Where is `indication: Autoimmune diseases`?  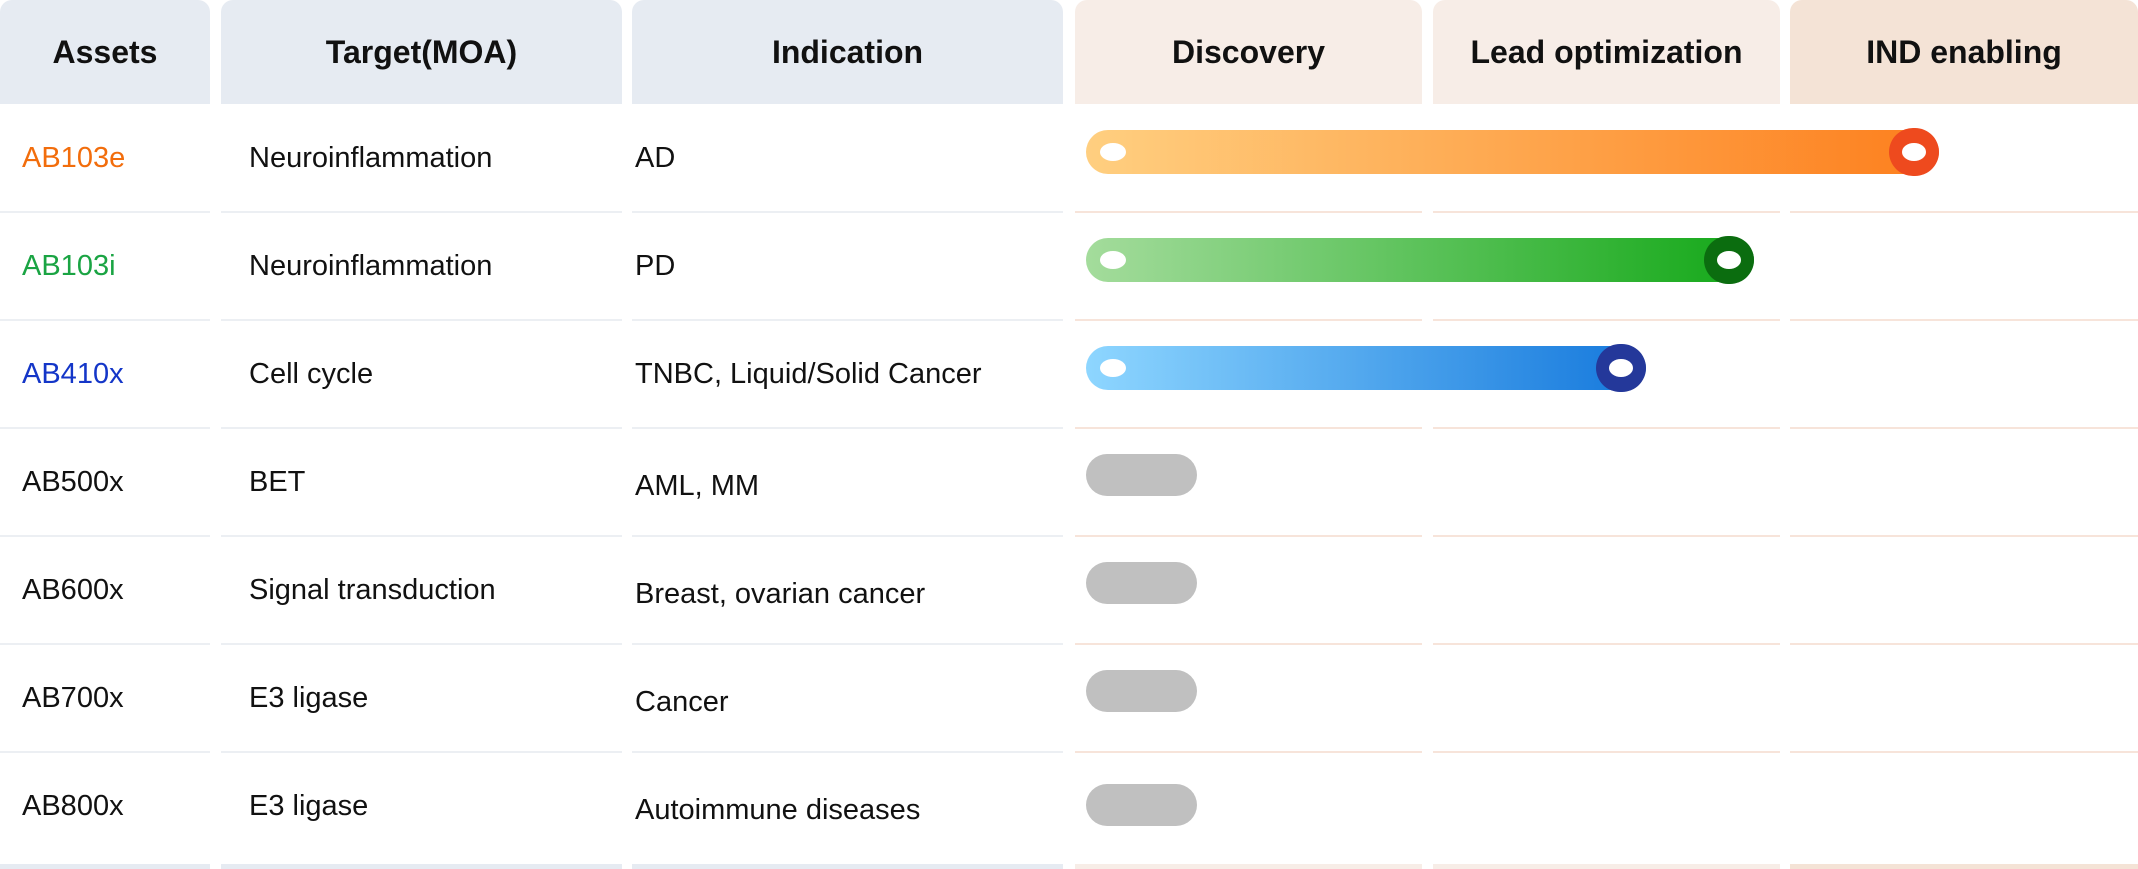
indication: Autoimmune diseases is located at coordinates (778, 810).